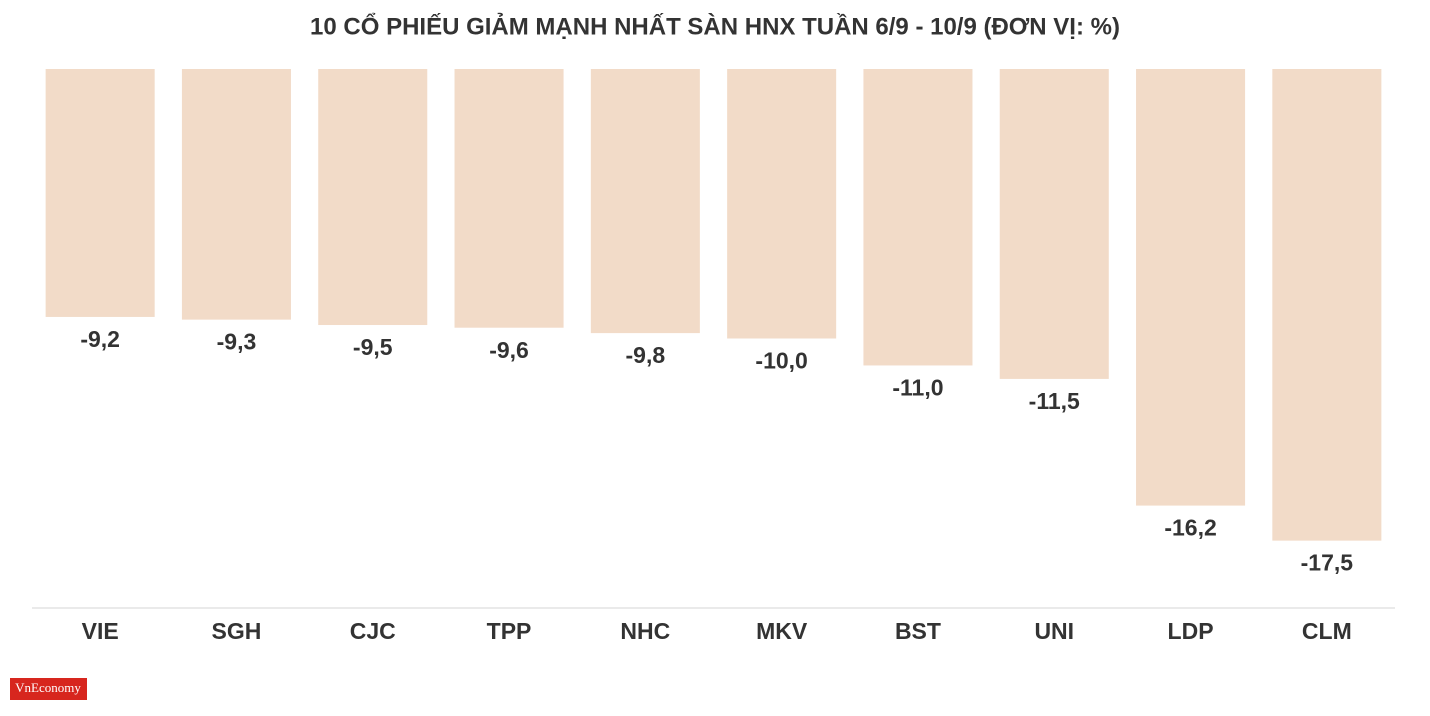 The image size is (1430, 716). What do you see at coordinates (1327, 631) in the screenshot?
I see `x-tick-label: CLM` at bounding box center [1327, 631].